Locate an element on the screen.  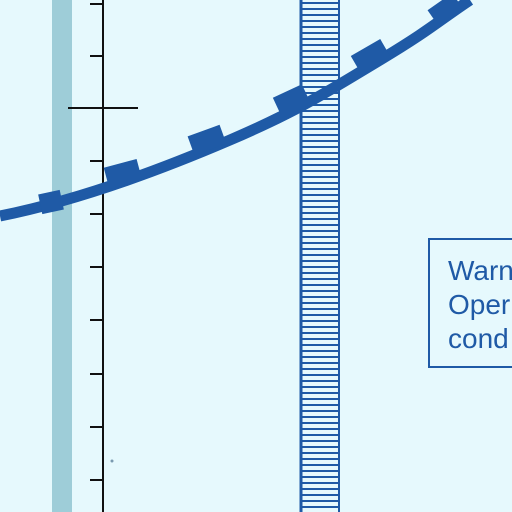
callout-line-1: Warn is located at coordinates (480, 270).